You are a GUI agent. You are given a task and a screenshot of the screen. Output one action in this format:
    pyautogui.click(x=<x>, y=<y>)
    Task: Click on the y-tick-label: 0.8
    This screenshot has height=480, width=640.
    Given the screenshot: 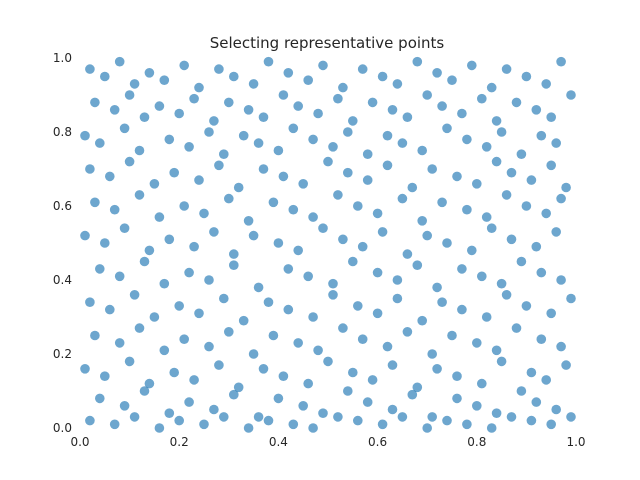 What is the action you would take?
    pyautogui.click(x=62, y=132)
    